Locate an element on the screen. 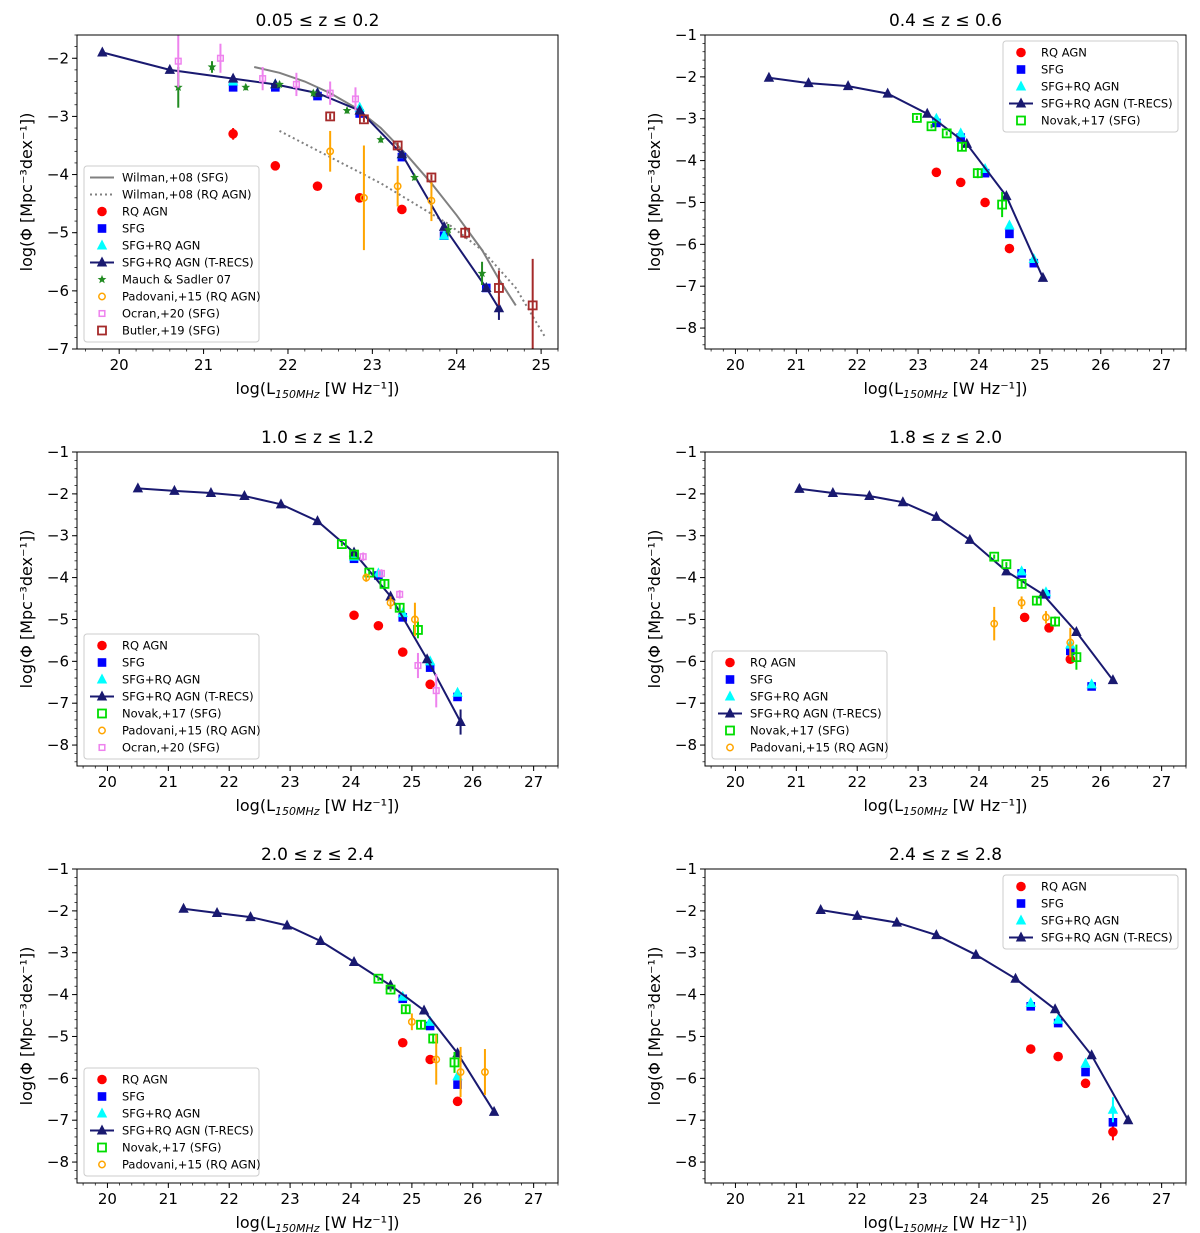 The height and width of the screenshot is (1233, 1200). series-padovani is located at coordinates (390, 605).